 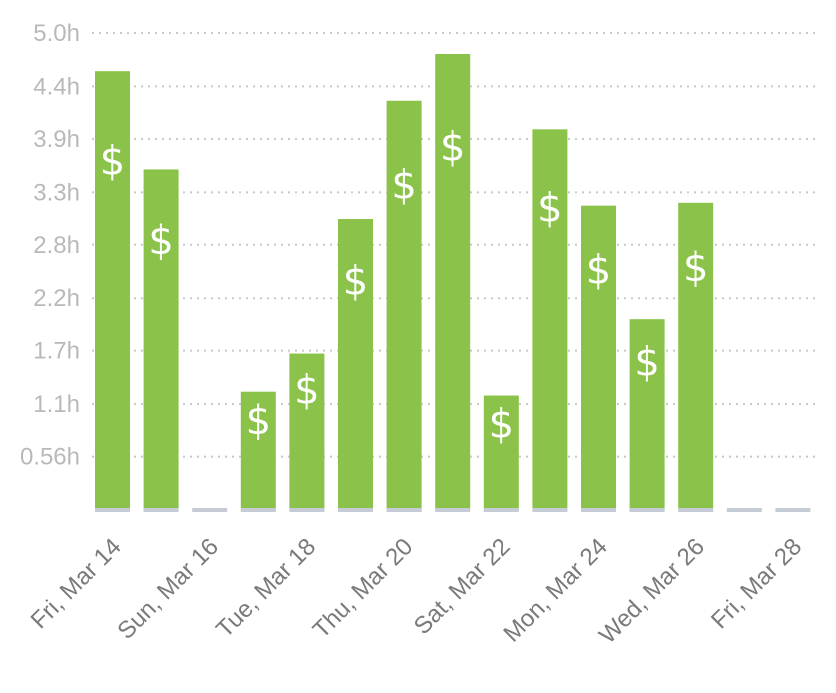 I want to click on x-tick-label: Fri, Mar 14, so click(x=76, y=583).